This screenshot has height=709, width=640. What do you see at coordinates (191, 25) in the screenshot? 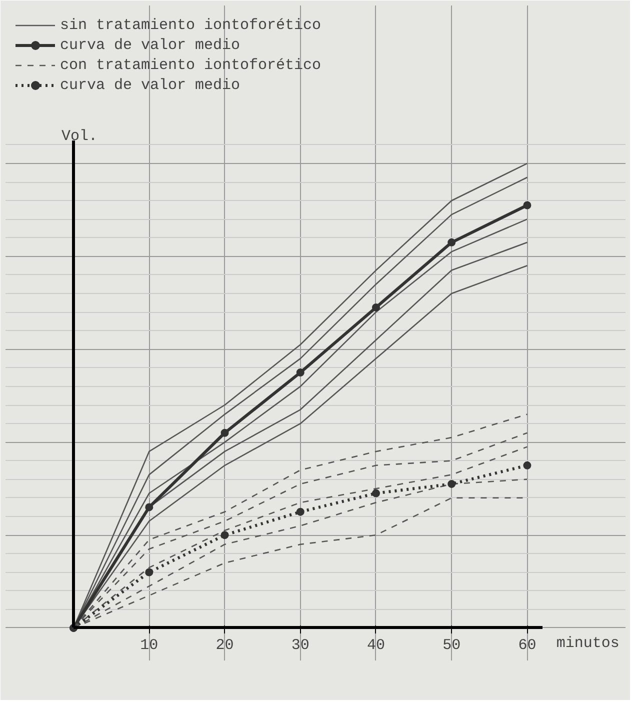
I see `legend-label: sin tratamiento iontoforético` at bounding box center [191, 25].